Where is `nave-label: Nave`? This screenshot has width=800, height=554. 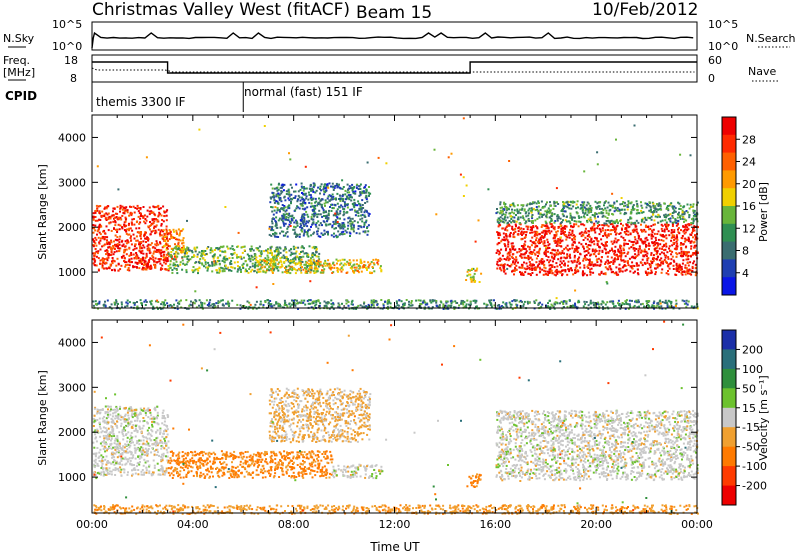 nave-label: Nave is located at coordinates (762, 71).